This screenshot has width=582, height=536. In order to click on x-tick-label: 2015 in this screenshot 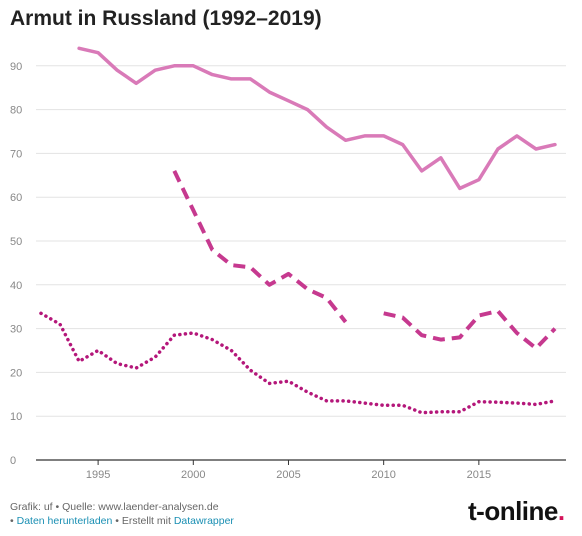, I will do `click(479, 475)`.